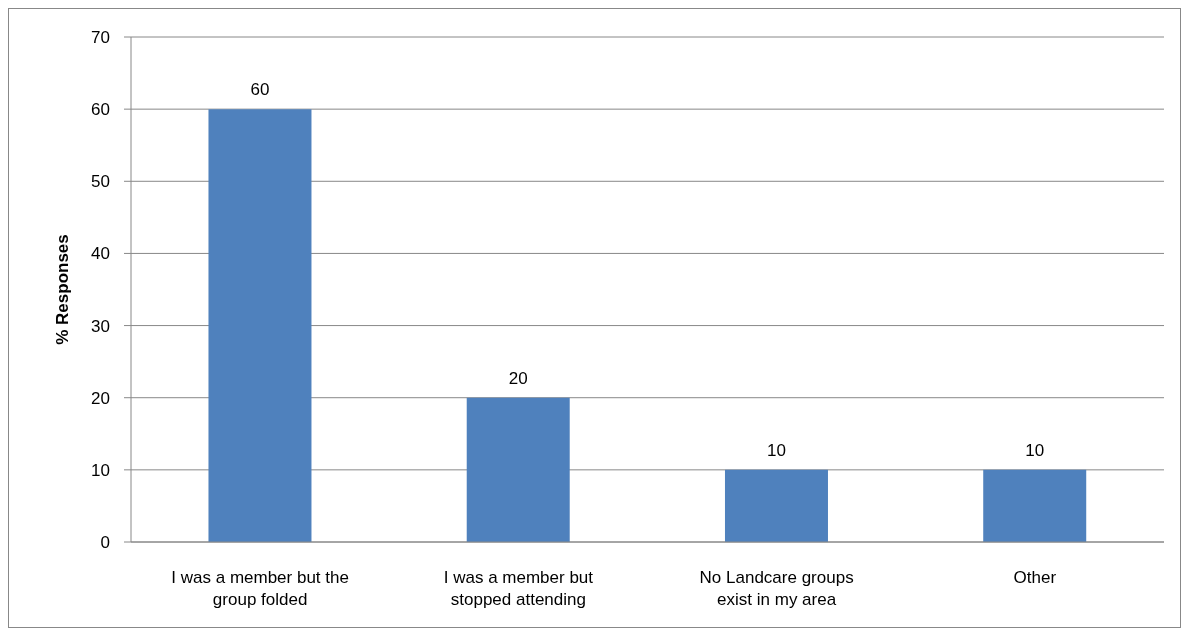  What do you see at coordinates (260, 90) in the screenshot?
I see `data-label: 60` at bounding box center [260, 90].